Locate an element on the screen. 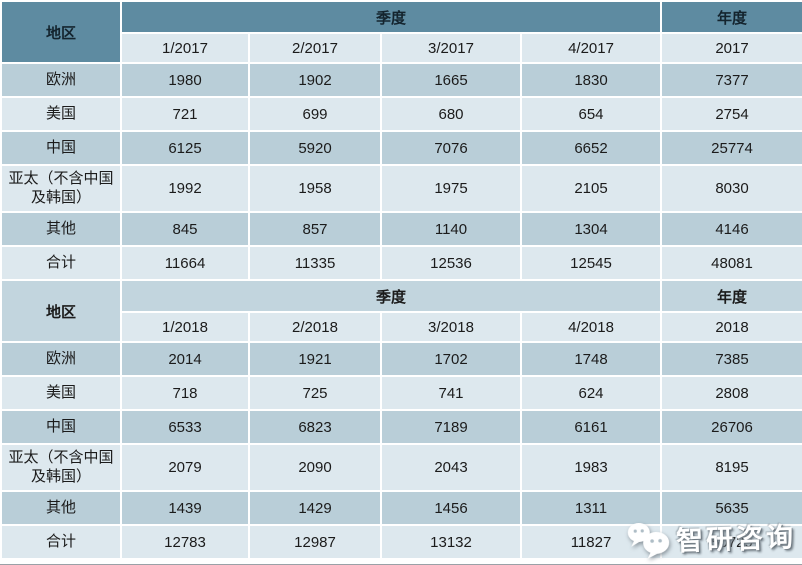  quarter-value-cell: 13132 is located at coordinates (451, 542).